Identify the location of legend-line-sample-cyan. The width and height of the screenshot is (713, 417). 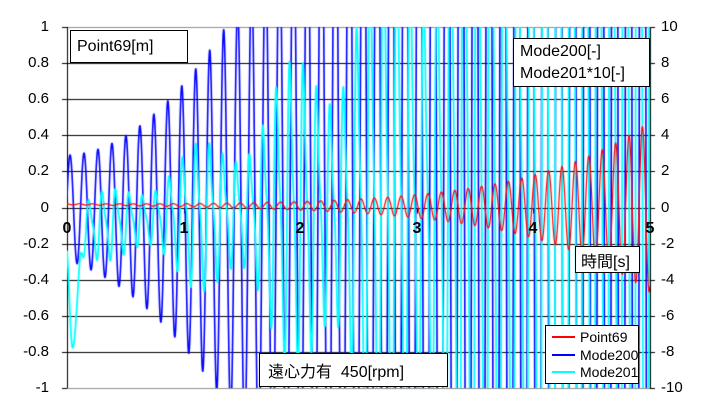
(563, 372).